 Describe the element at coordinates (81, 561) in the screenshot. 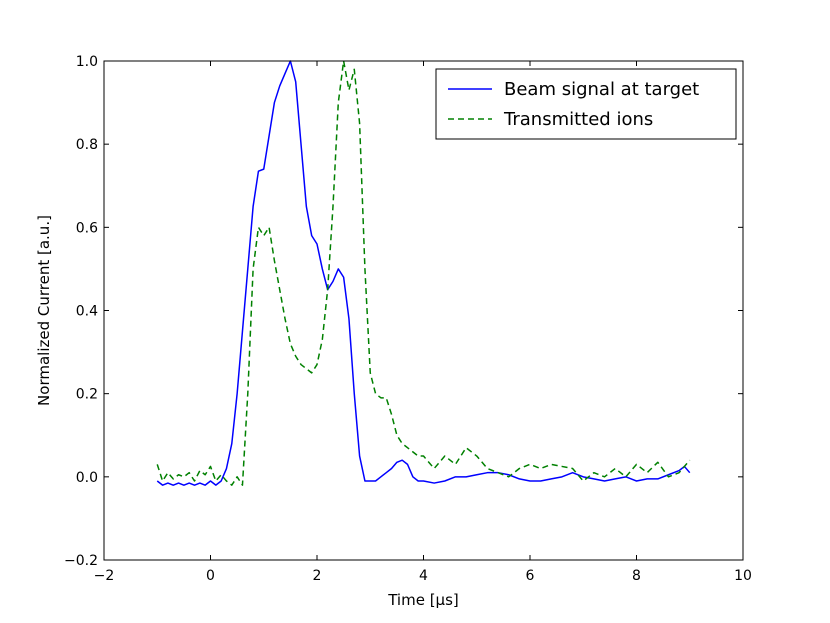

I see `y-tick-label: −0.2` at that location.